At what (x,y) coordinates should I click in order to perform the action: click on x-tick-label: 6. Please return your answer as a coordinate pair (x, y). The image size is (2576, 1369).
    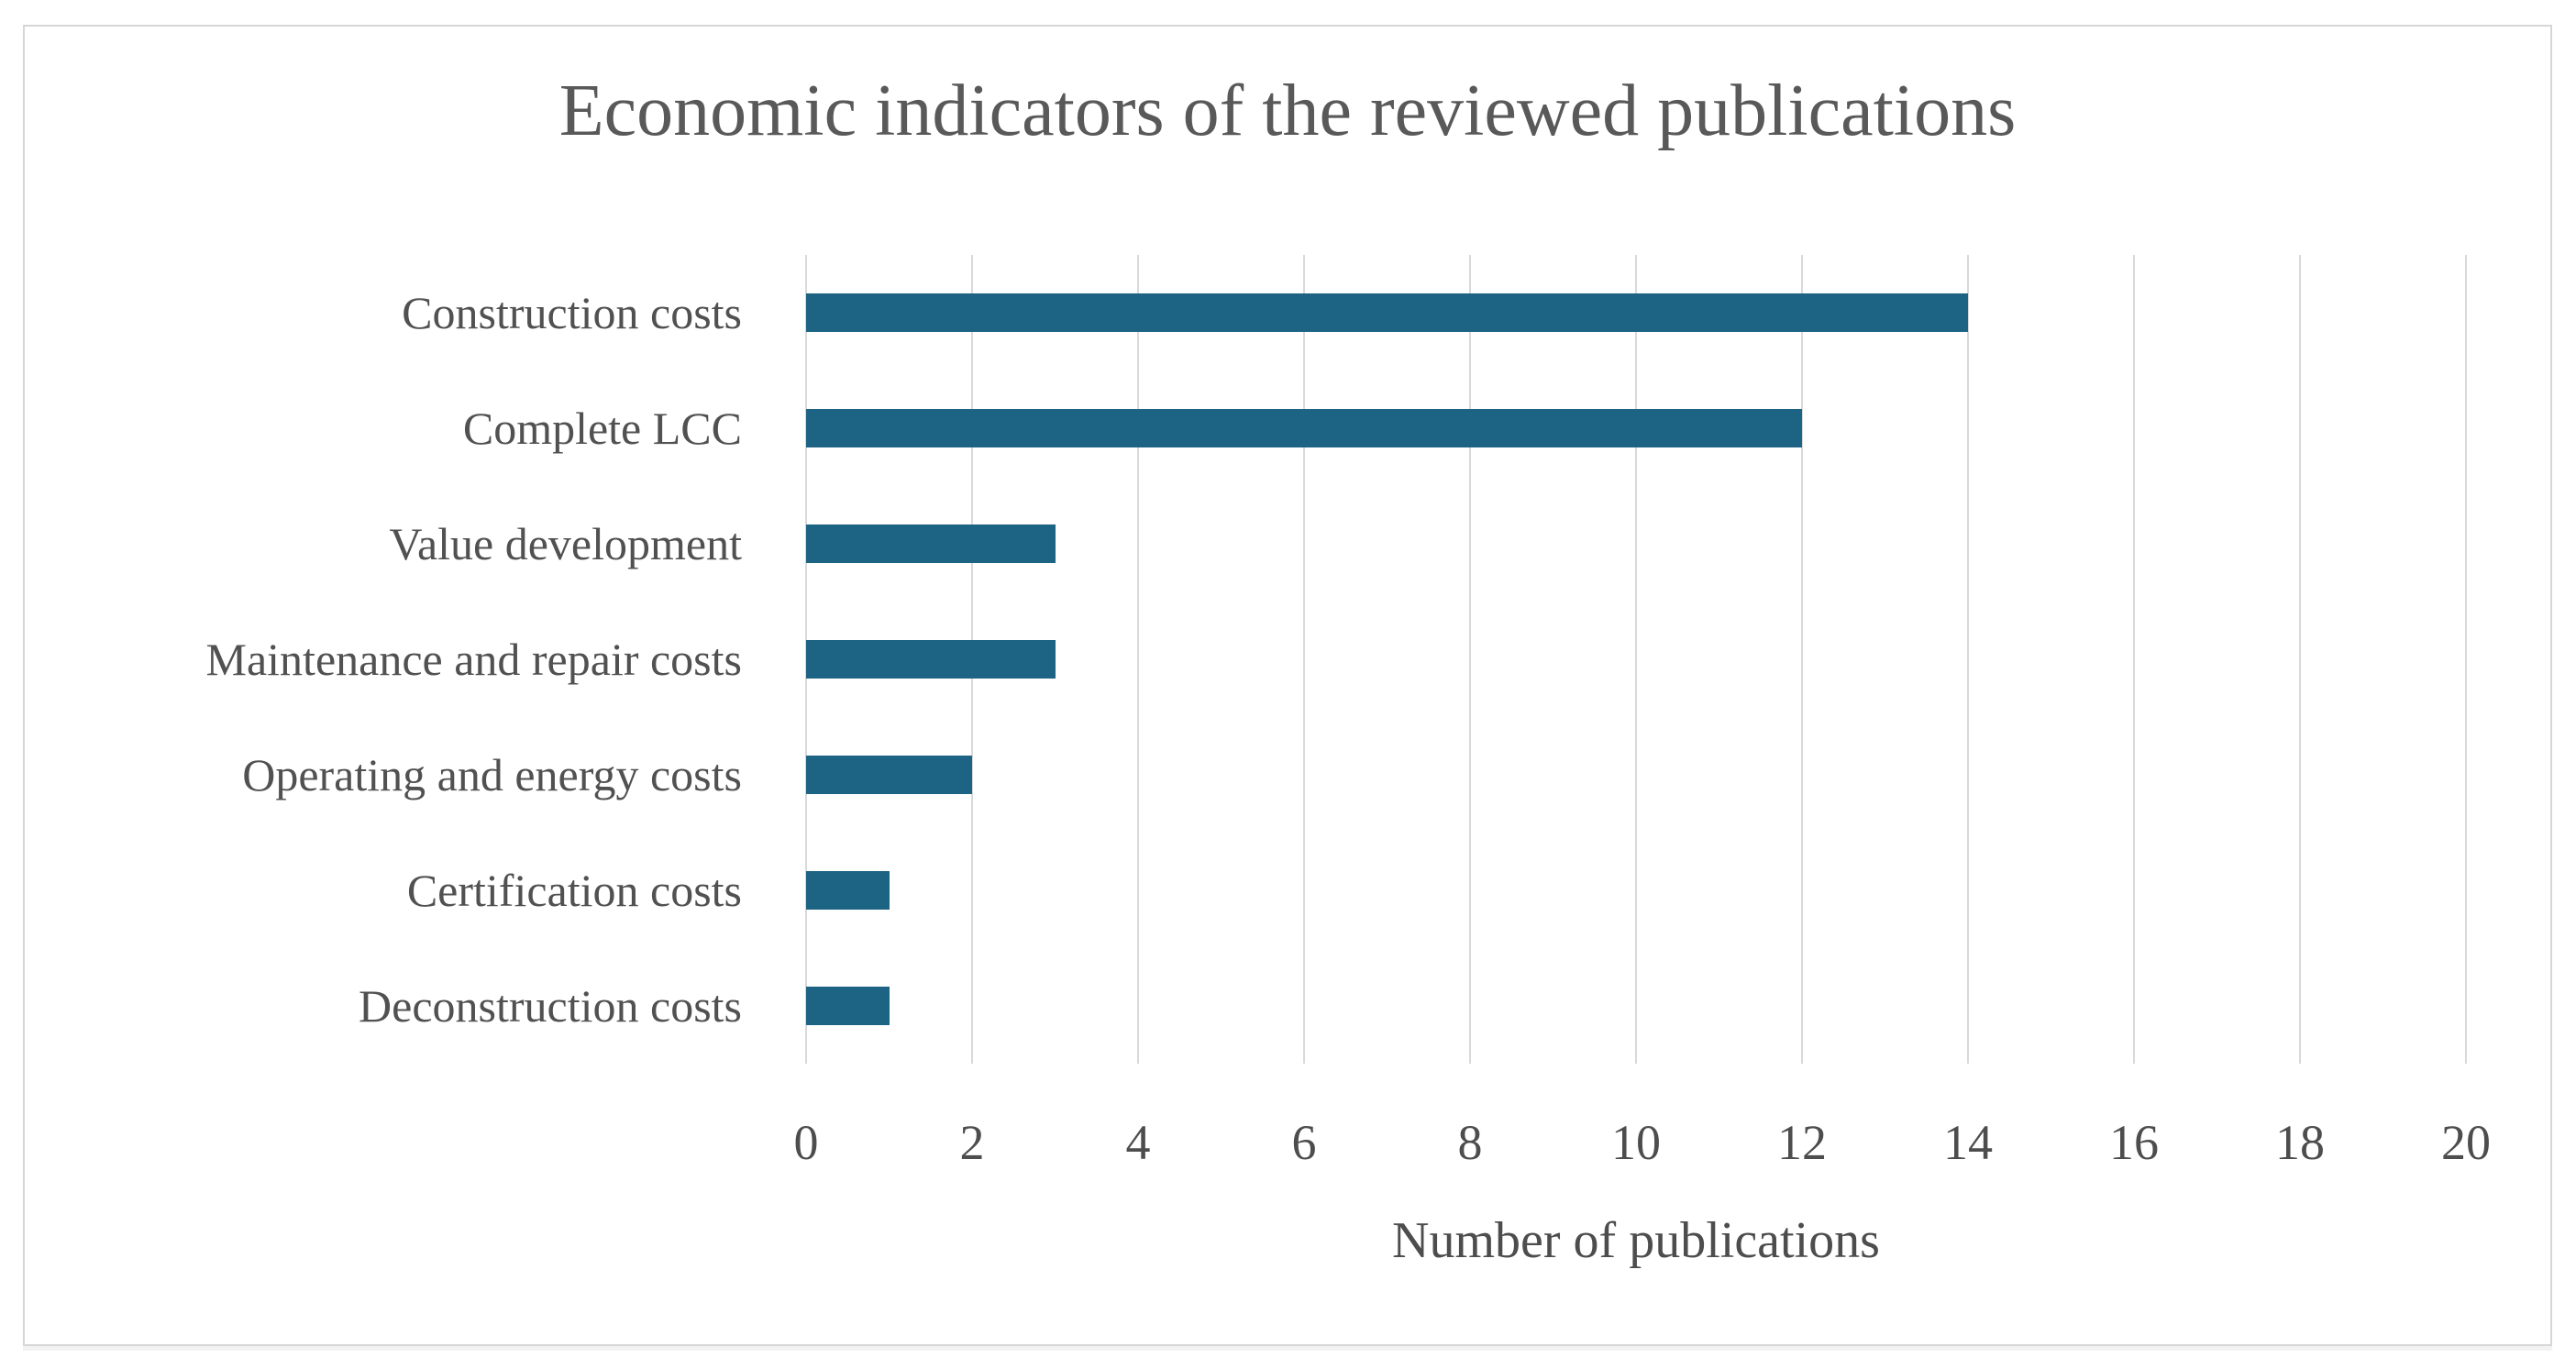
    Looking at the image, I should click on (1304, 1142).